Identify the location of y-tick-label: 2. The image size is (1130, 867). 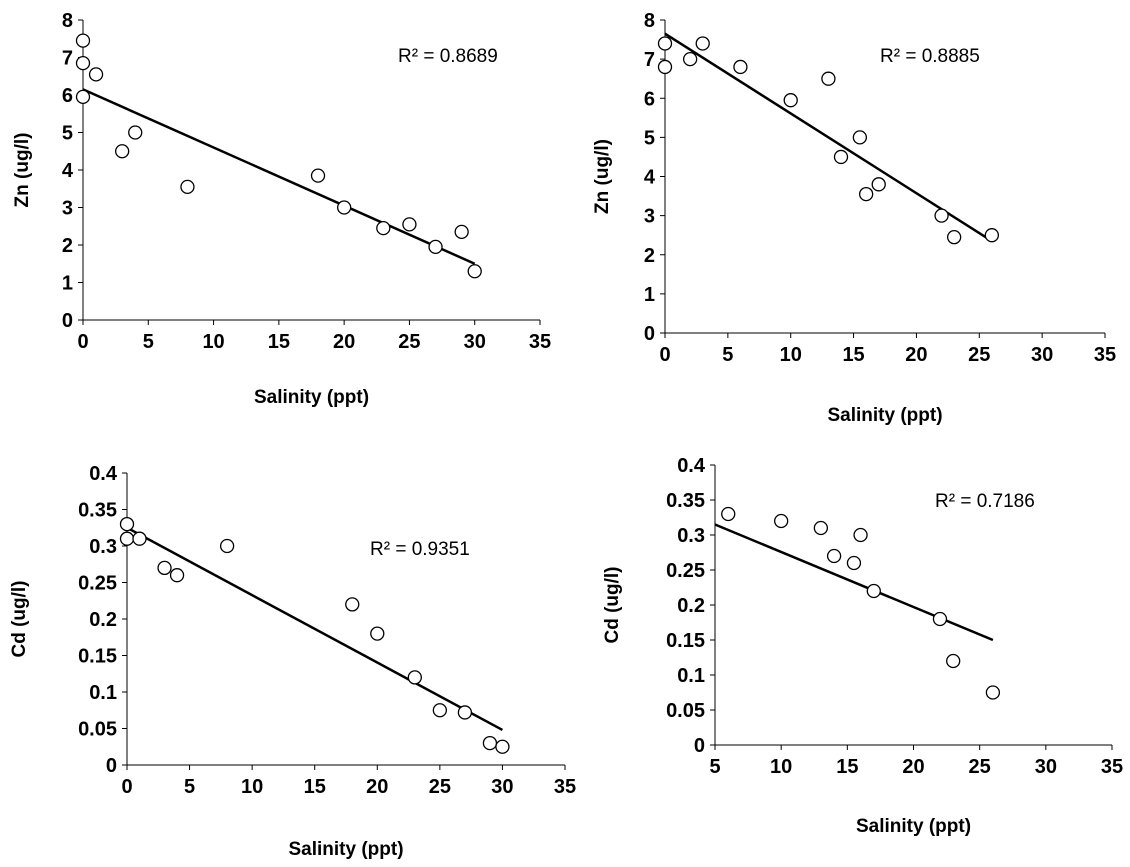
(67, 246).